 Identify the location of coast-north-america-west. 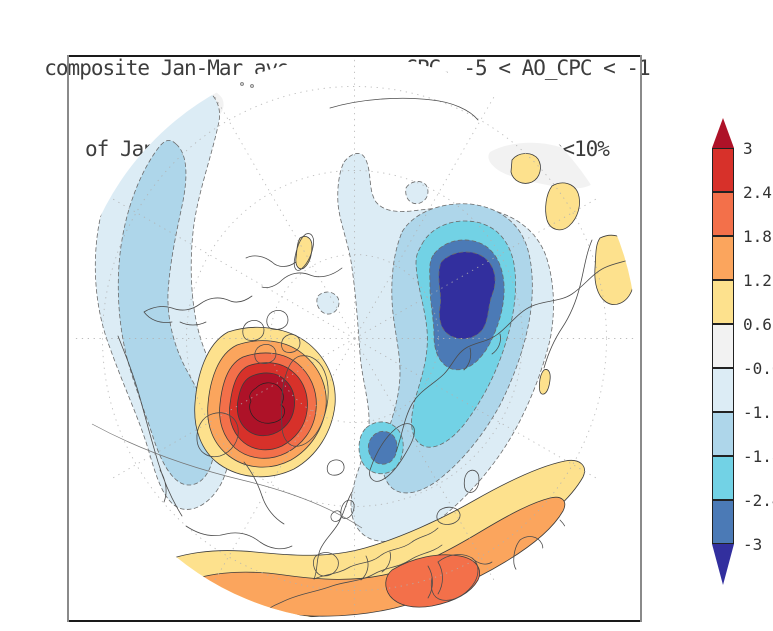
(150, 426).